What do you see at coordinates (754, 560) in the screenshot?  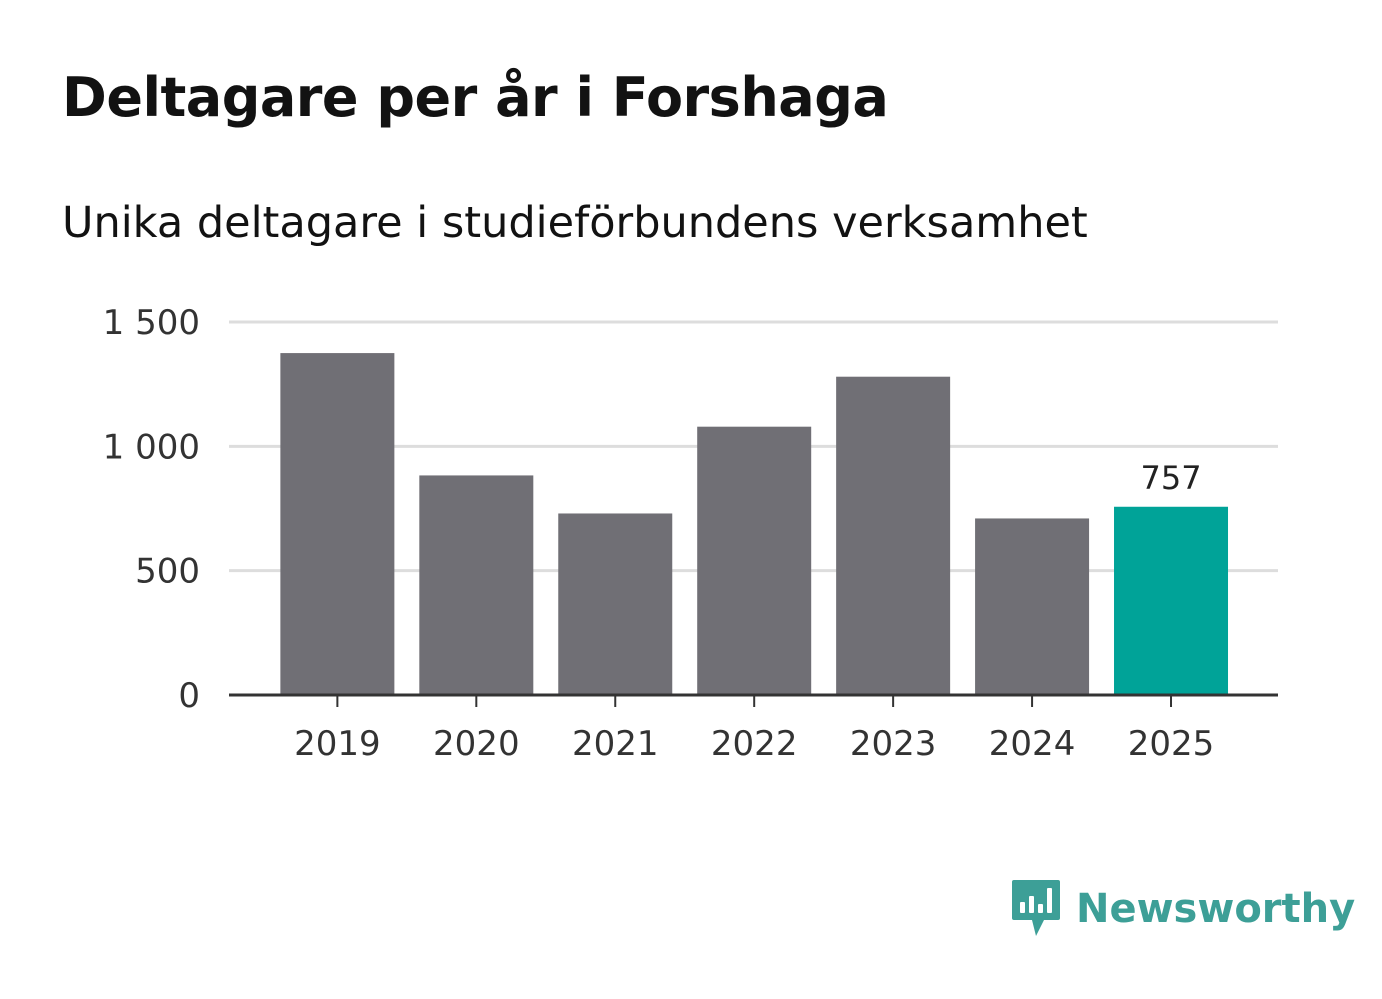 I see `bar-2022` at bounding box center [754, 560].